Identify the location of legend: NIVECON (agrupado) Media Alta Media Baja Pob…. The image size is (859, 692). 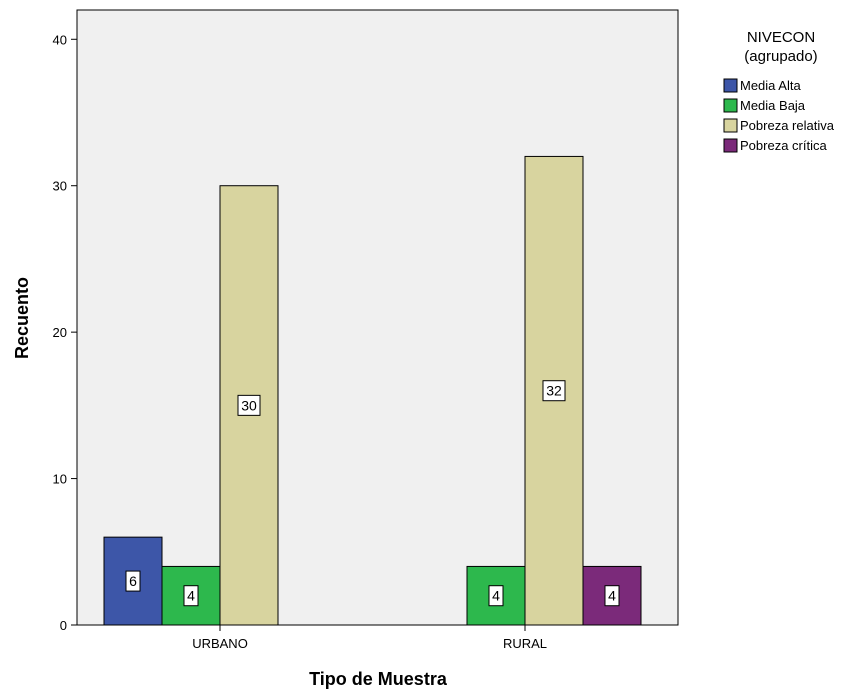
(779, 91).